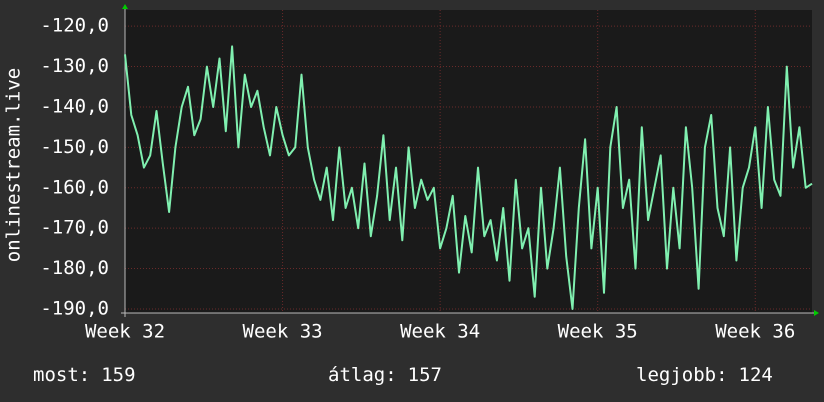 The height and width of the screenshot is (402, 824). What do you see at coordinates (125, 332) in the screenshot?
I see `x-tick-label: Week 32` at bounding box center [125, 332].